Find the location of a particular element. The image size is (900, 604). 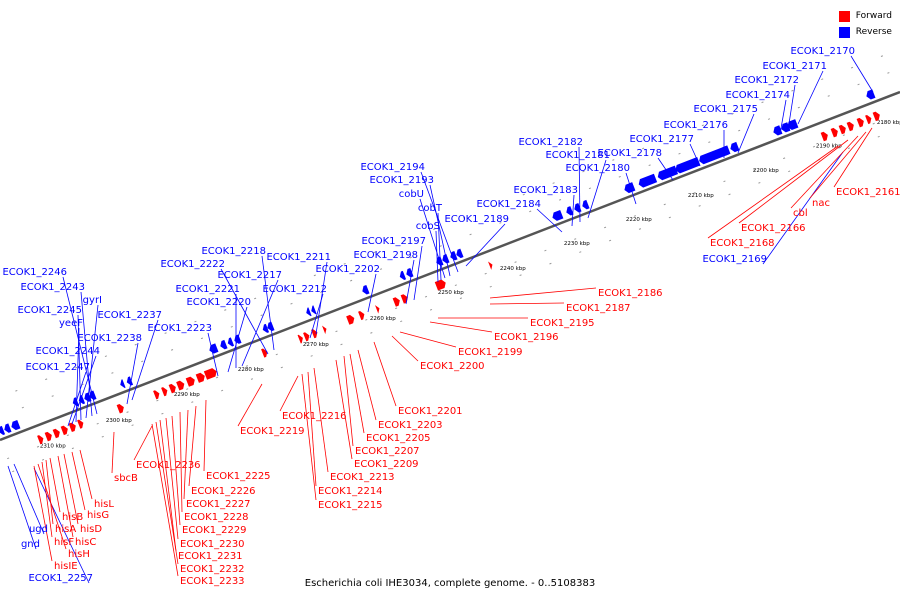

forward-gene-label: ECOK1_2209 is located at coordinates (386, 464).